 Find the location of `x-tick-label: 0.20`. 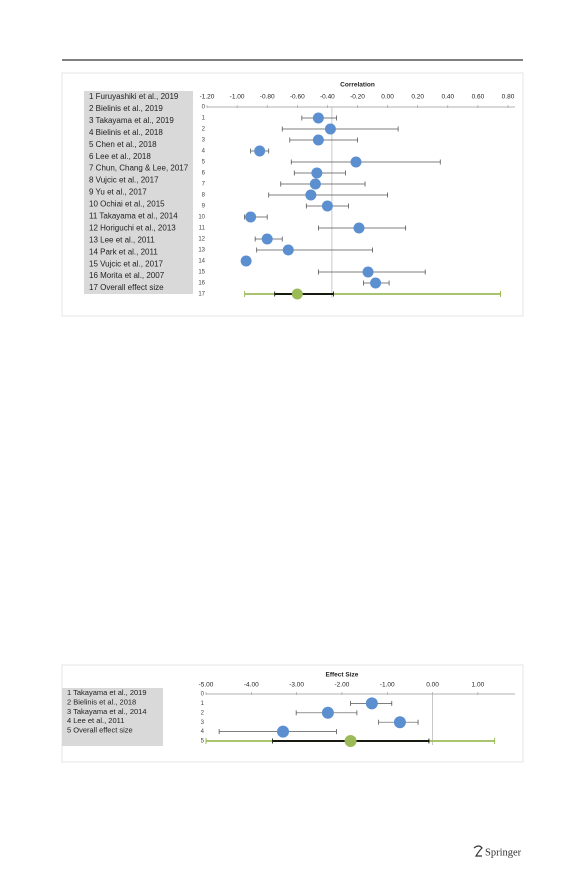

x-tick-label: 0.20 is located at coordinates (417, 97).